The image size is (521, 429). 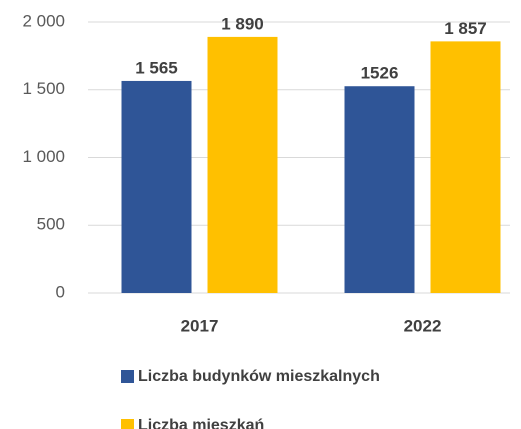 I want to click on legend-label: Liczba budynków mieszkalnych, so click(x=259, y=376).